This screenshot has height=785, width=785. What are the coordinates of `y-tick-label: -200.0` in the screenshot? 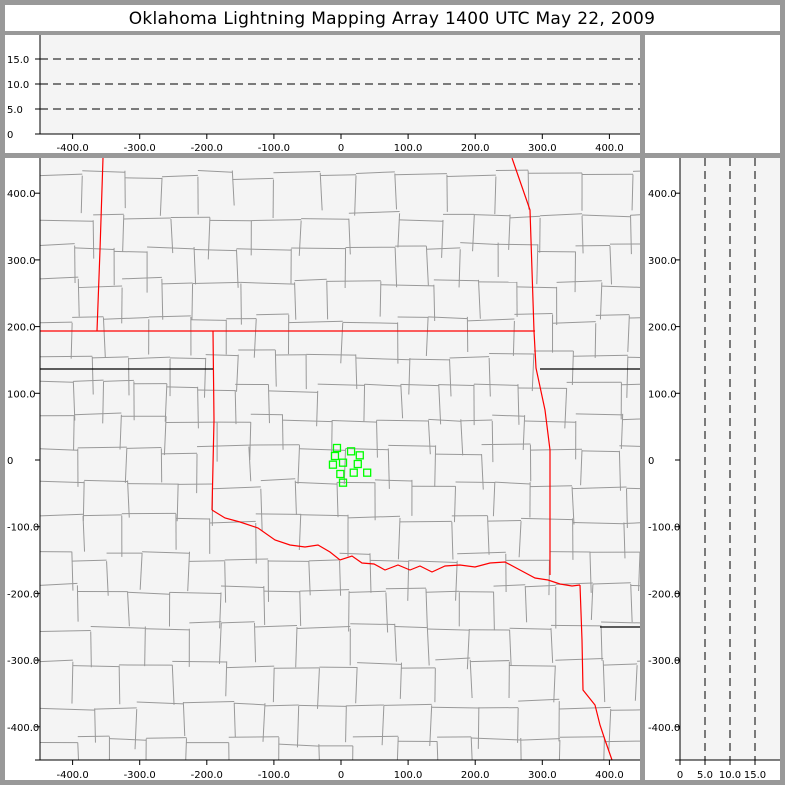 It's located at (664, 594).